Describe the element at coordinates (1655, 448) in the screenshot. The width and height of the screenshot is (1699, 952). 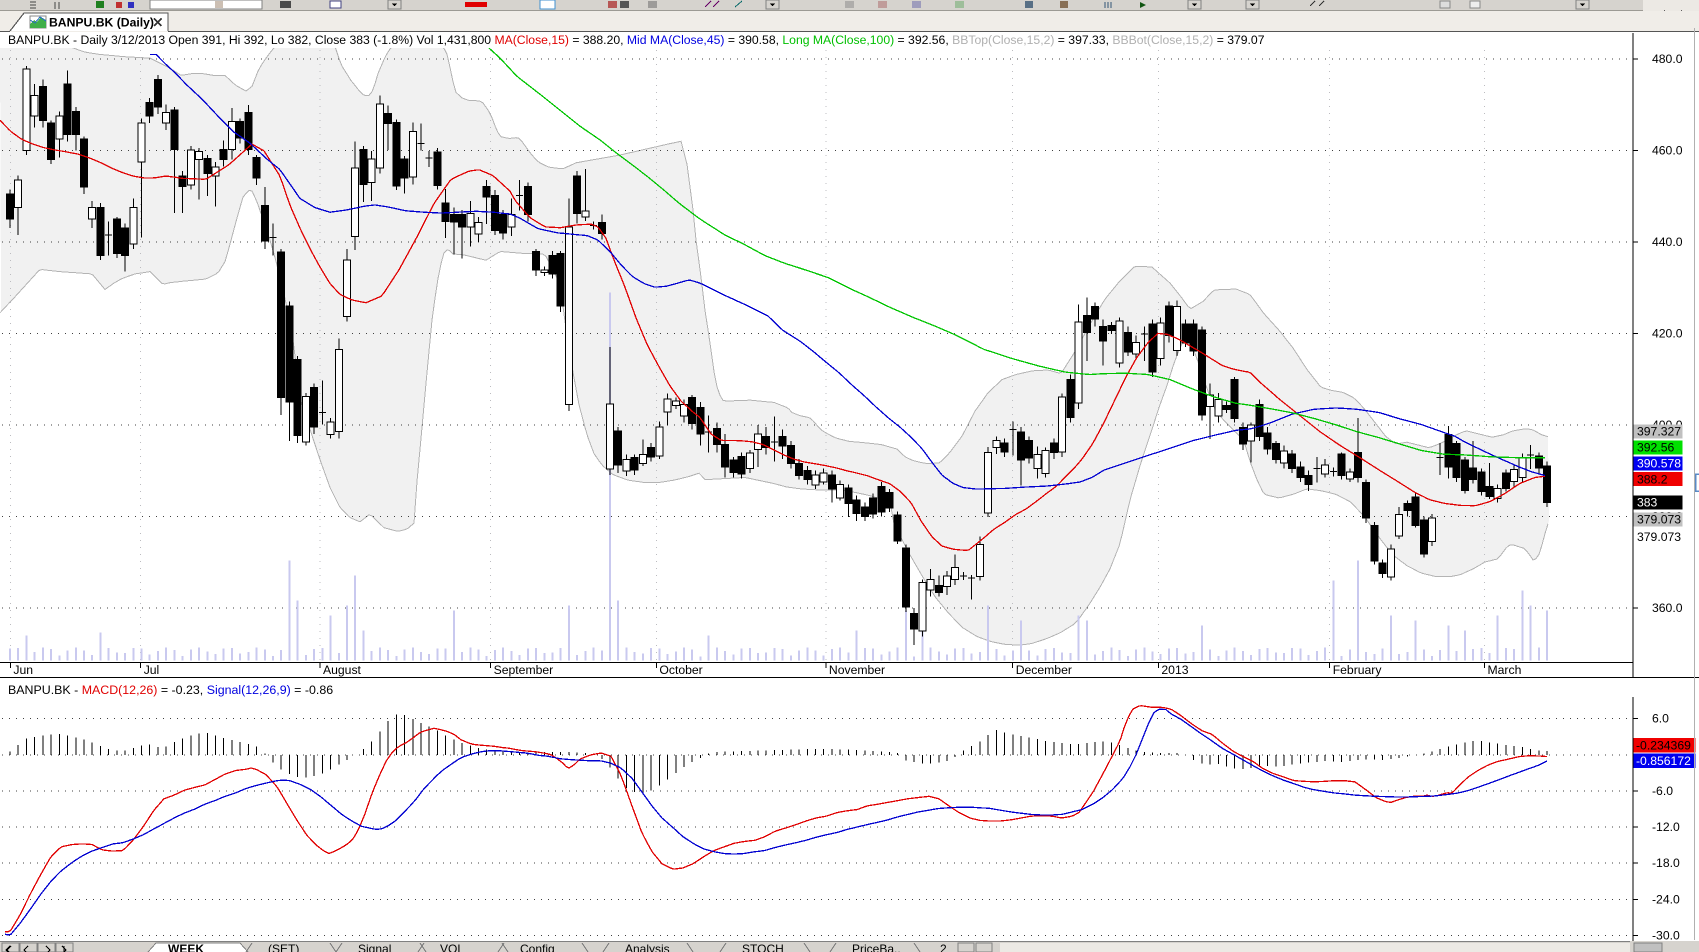
I see `svg-text: 392.56` at that location.